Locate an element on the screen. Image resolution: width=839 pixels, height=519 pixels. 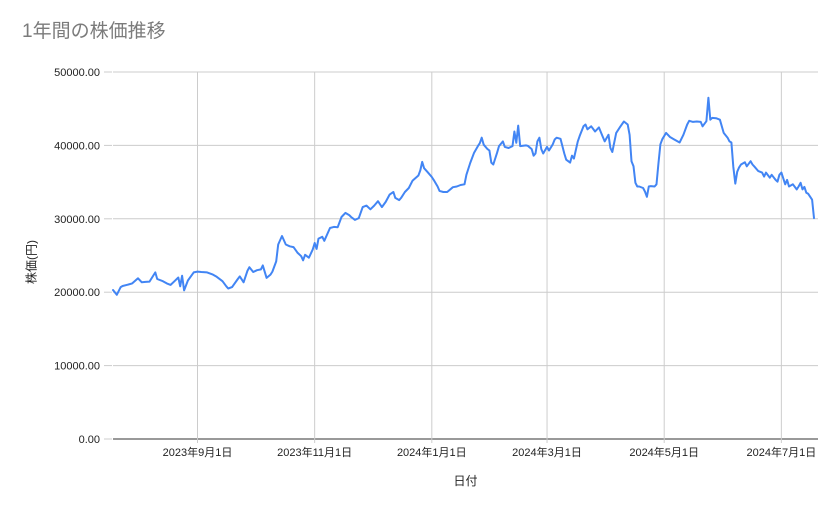
y-tick-label: 40000.00 is located at coordinates (77, 146).